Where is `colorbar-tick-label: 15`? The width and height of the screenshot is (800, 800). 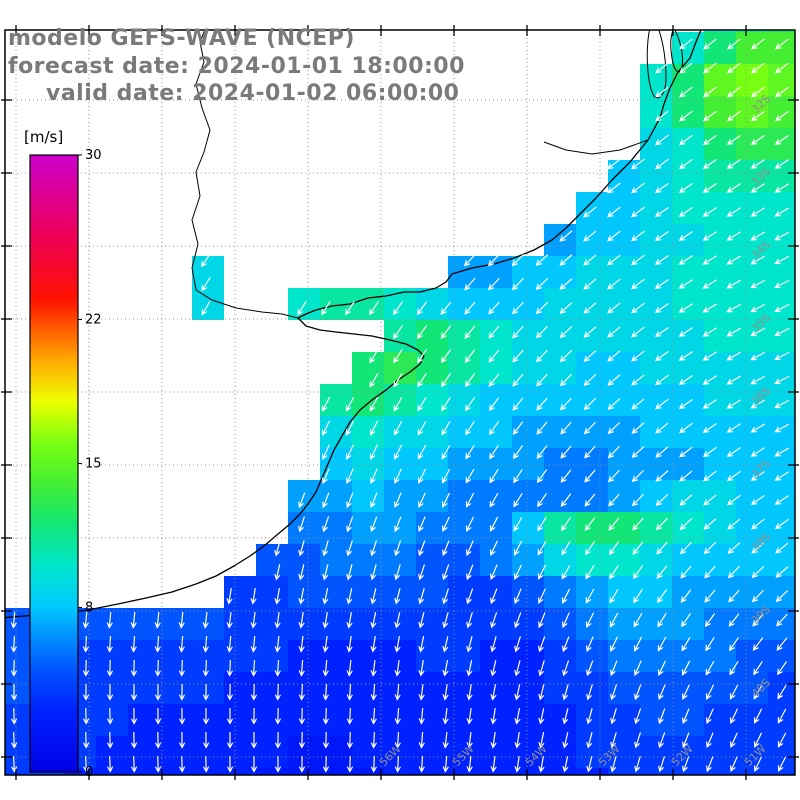
colorbar-tick-label: 15 is located at coordinates (93, 464).